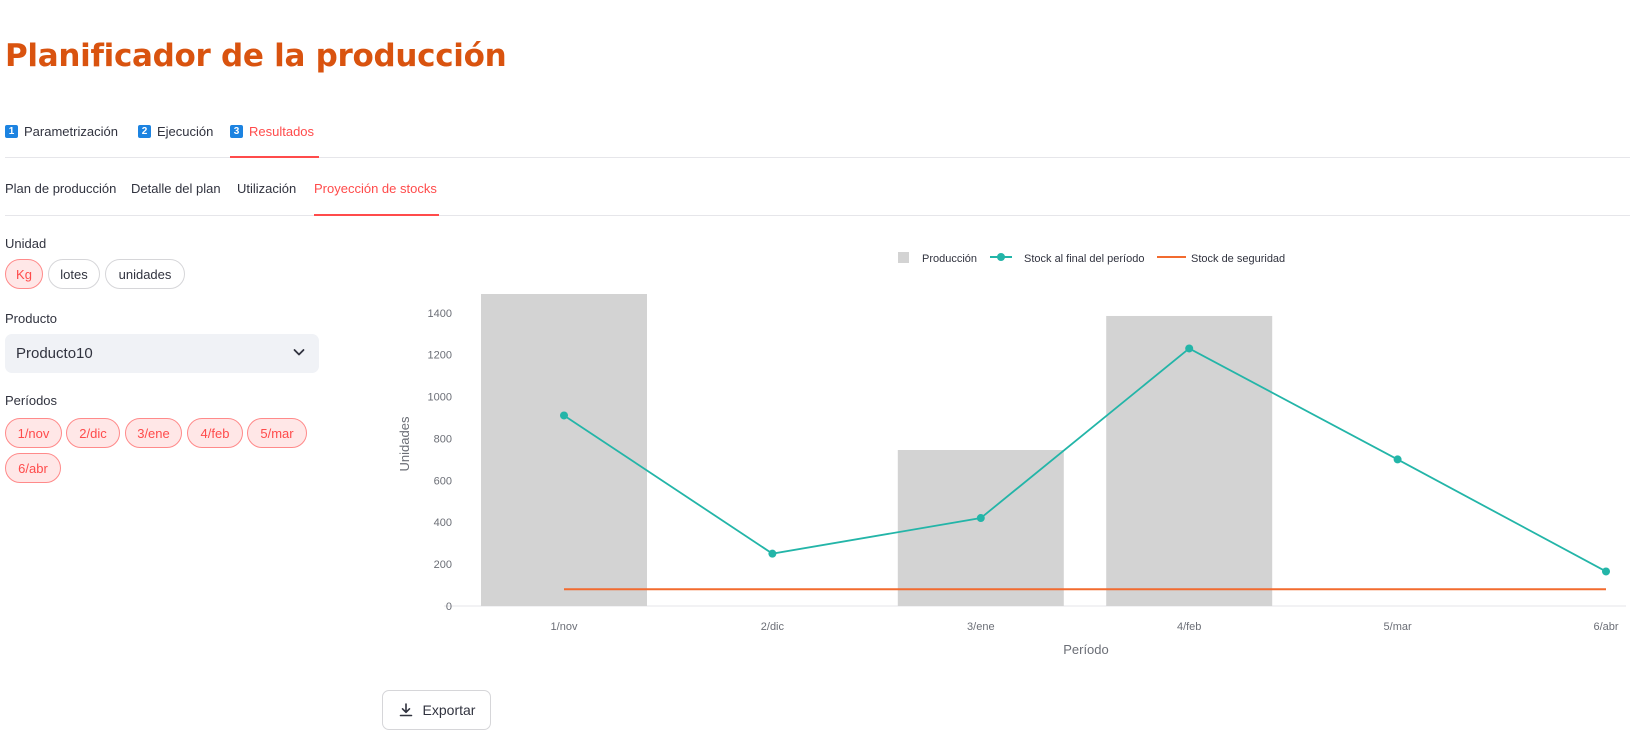  Describe the element at coordinates (93, 433) in the screenshot. I see `periodo-pill-2-dic: 2/dic` at that location.